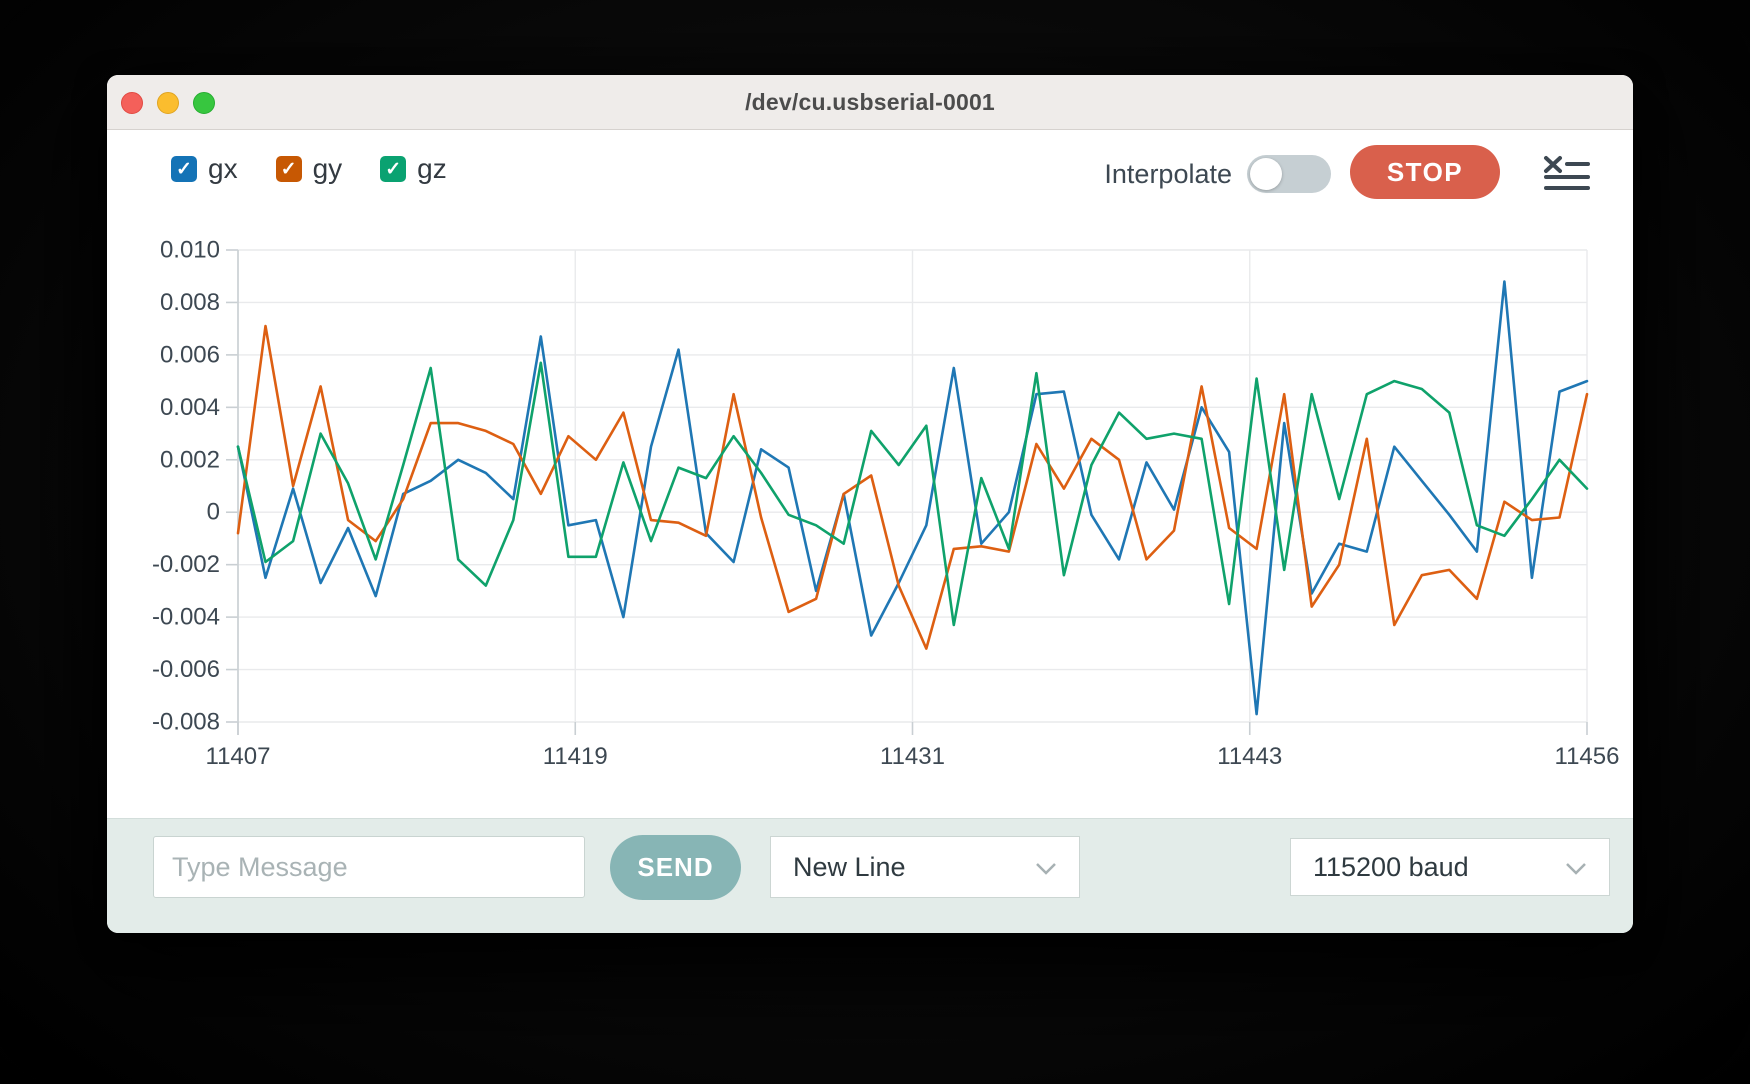  What do you see at coordinates (1168, 174) in the screenshot?
I see `interpolate-label: Interpolate` at bounding box center [1168, 174].